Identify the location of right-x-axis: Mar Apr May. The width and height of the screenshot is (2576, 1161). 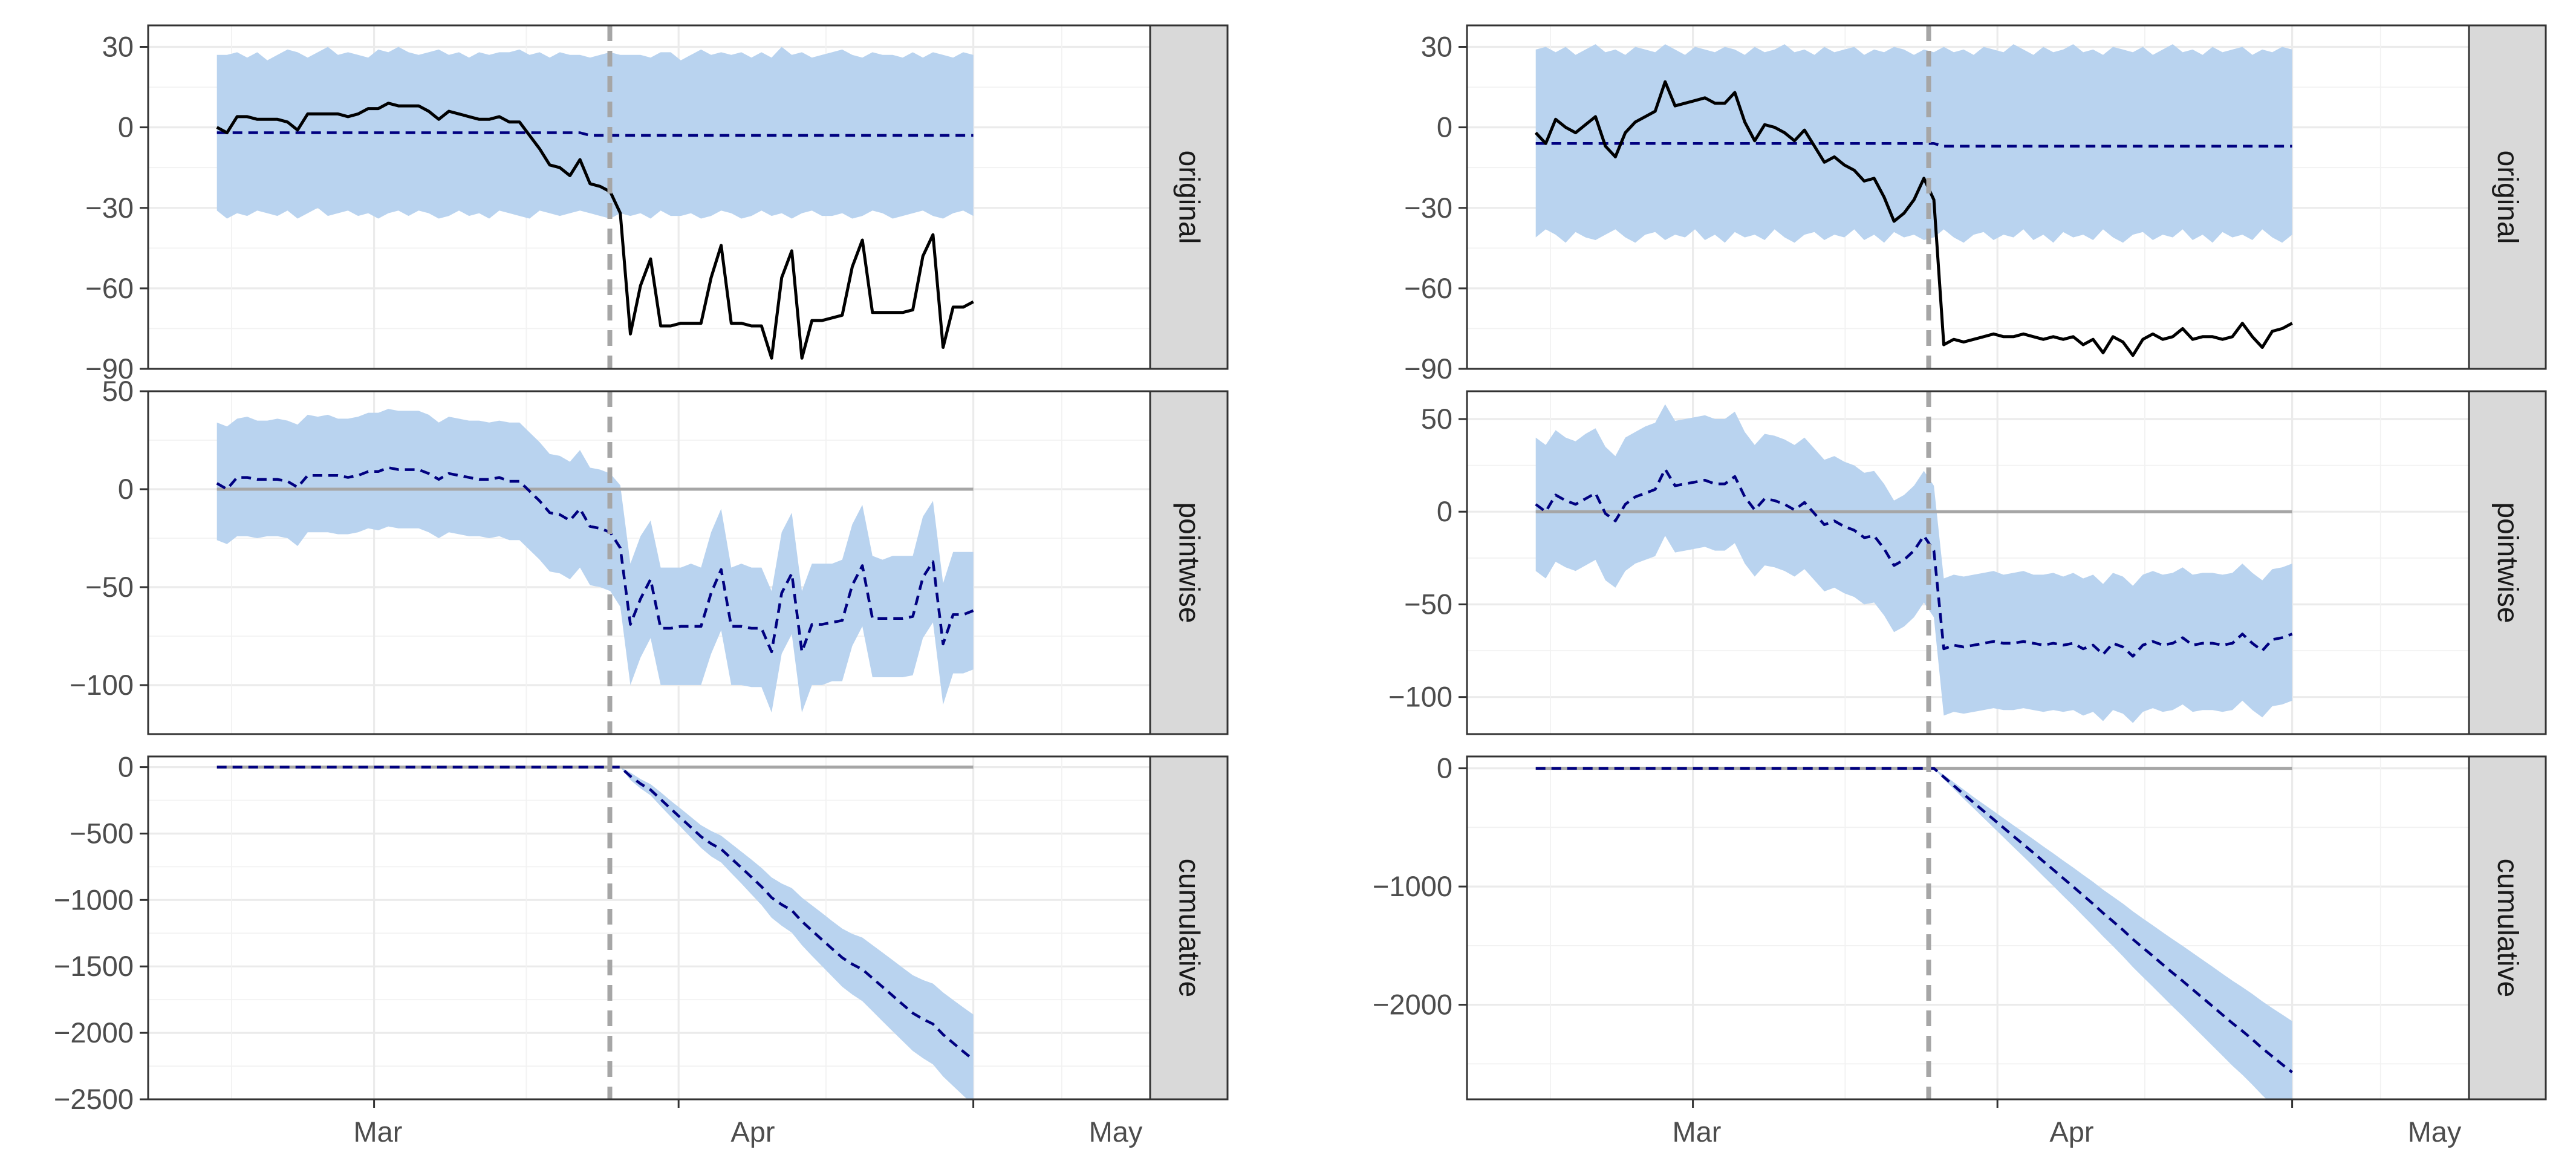
(2067, 1132).